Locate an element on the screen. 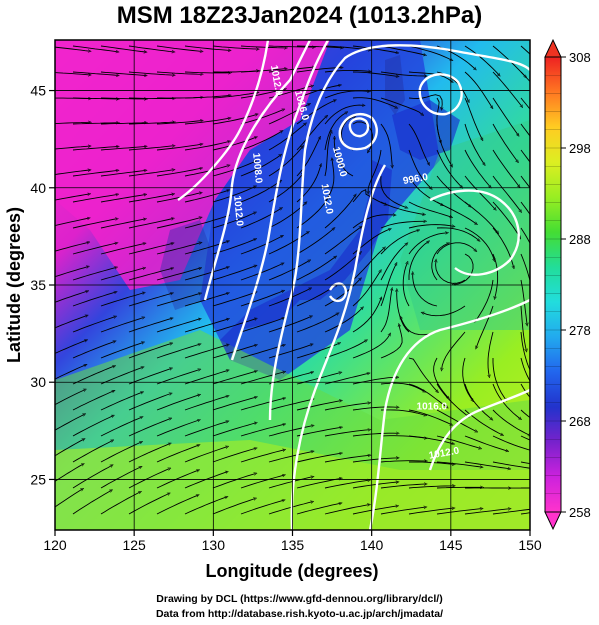 The height and width of the screenshot is (625, 599). colorbar-tick-label: 268 is located at coordinates (580, 421).